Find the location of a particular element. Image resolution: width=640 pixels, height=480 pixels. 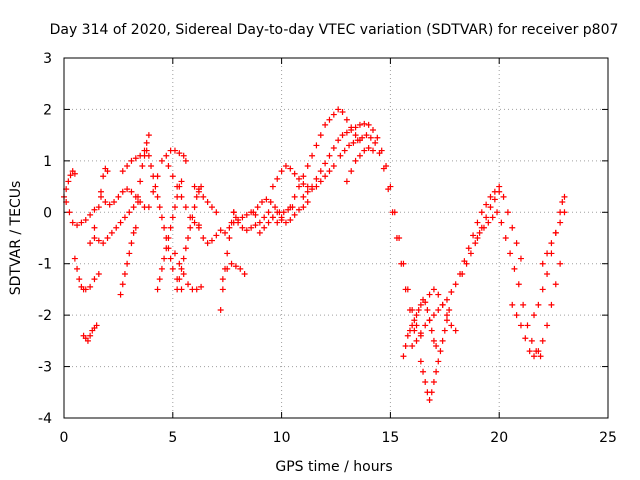

x-axis-tick-labels: 0 5 10 15 20 25 is located at coordinates (338, 438).